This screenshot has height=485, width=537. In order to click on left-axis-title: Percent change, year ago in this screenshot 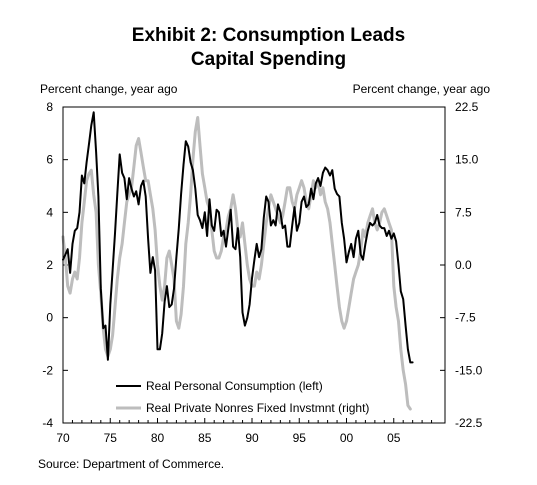, I will do `click(109, 89)`.